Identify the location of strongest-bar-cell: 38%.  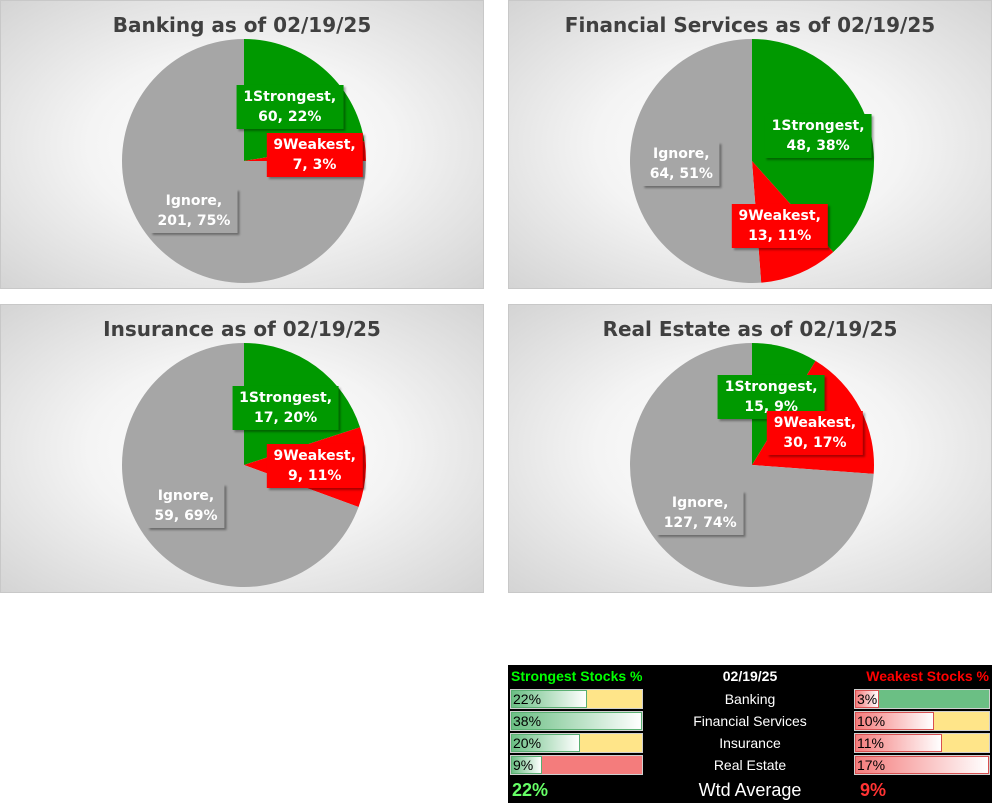
(576, 721).